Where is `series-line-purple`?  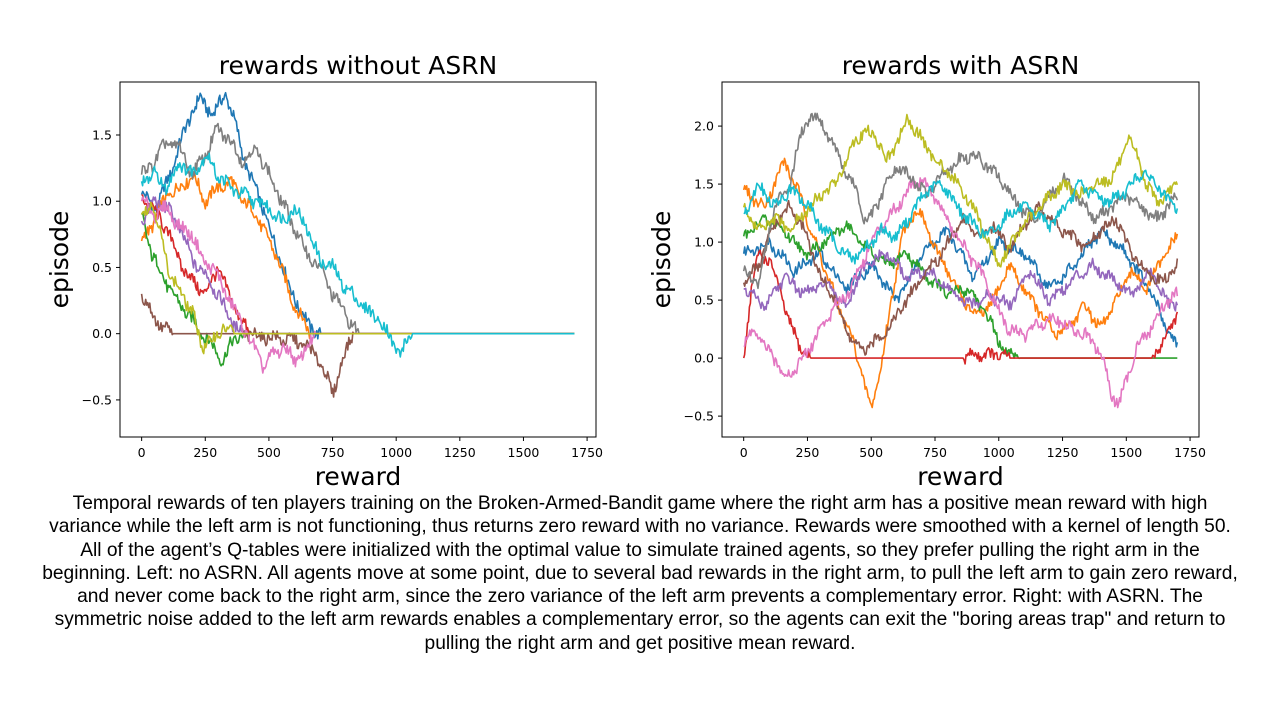 series-line-purple is located at coordinates (961, 280).